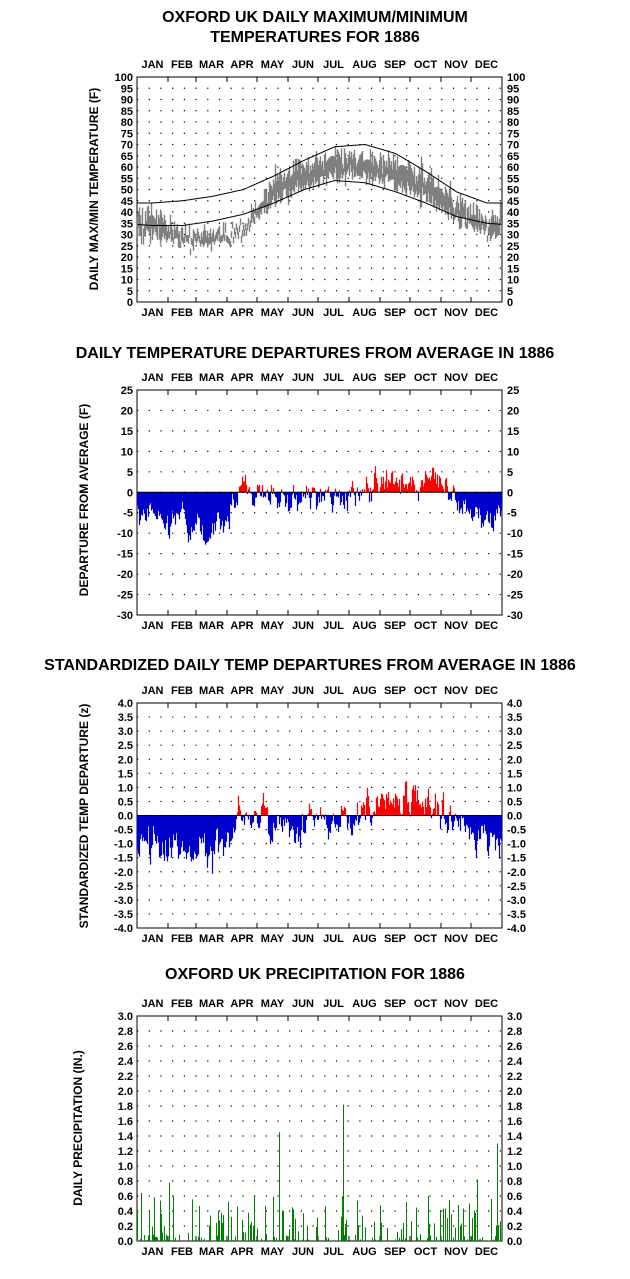 This screenshot has height=1279, width=630. What do you see at coordinates (303, 939) in the screenshot?
I see `standardized-month-label: JUN` at bounding box center [303, 939].